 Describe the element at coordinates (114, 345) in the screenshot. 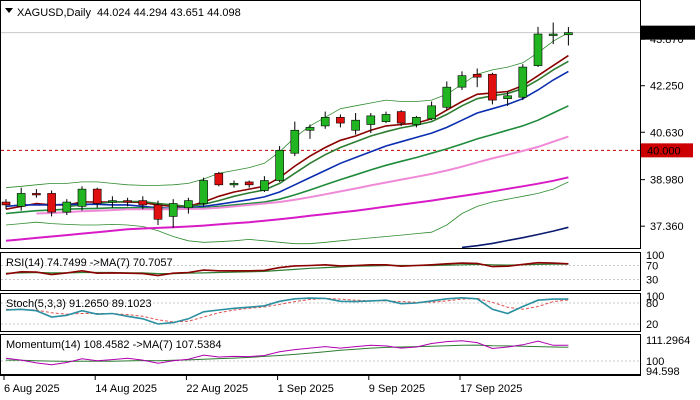

I see `momentum-title: Momentum(14) 108.4582 ->MA(7) 107.5384` at that location.